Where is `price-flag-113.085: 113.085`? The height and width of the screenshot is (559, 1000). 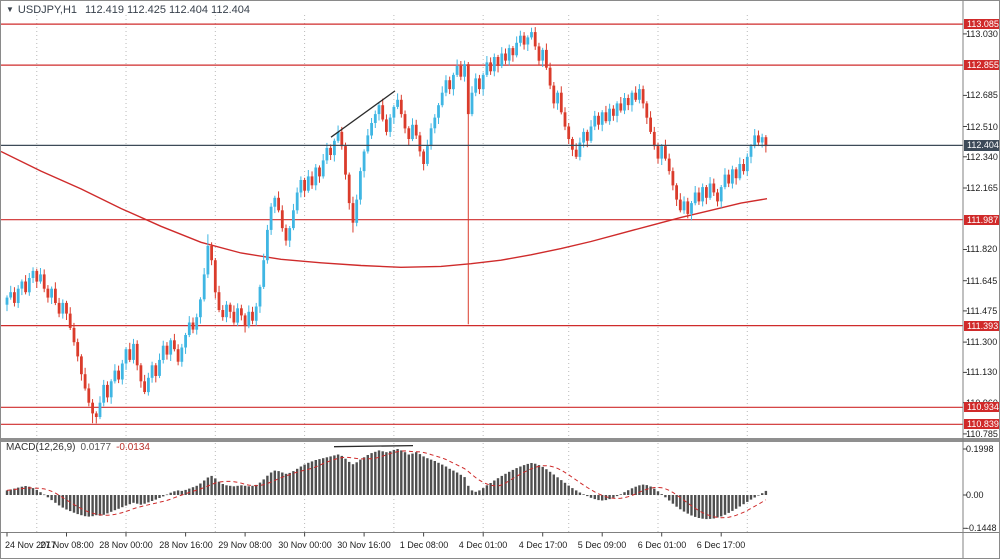 price-flag-113.085: 113.085 is located at coordinates (981, 24).